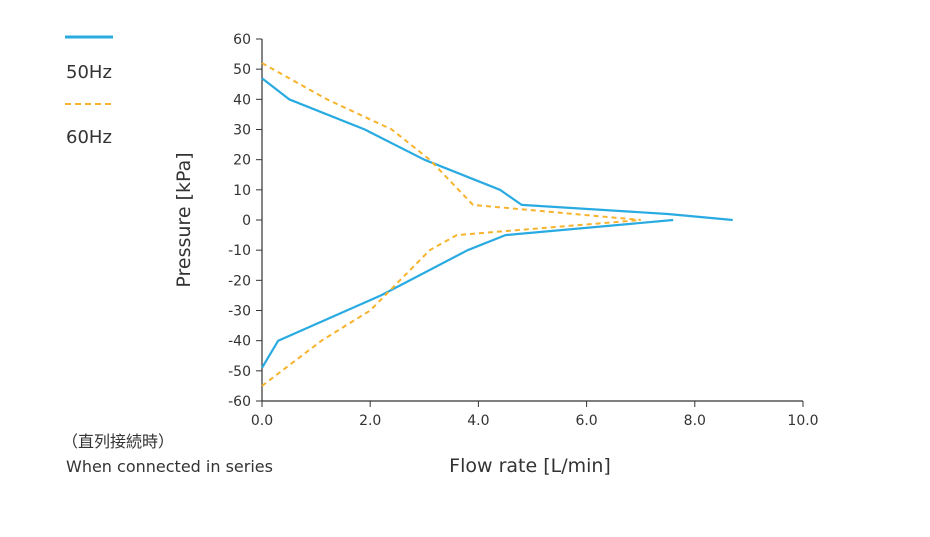 This screenshot has height=537, width=930. Describe the element at coordinates (535, 415) in the screenshot. I see `x-axis-ticks: 0.0 2.0 4.0 6.0 8.0 10.0` at that location.